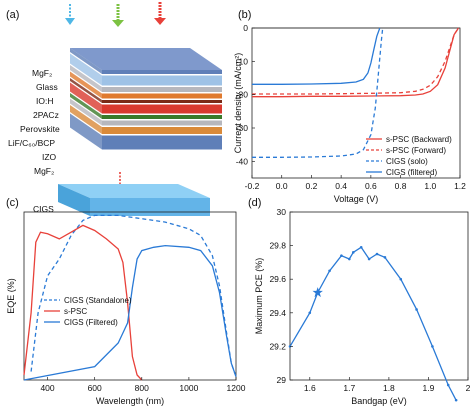 The height and width of the screenshot is (407, 474). I want to click on eqe-legend-entry-0: CIGS (Standalone), so click(98, 300).